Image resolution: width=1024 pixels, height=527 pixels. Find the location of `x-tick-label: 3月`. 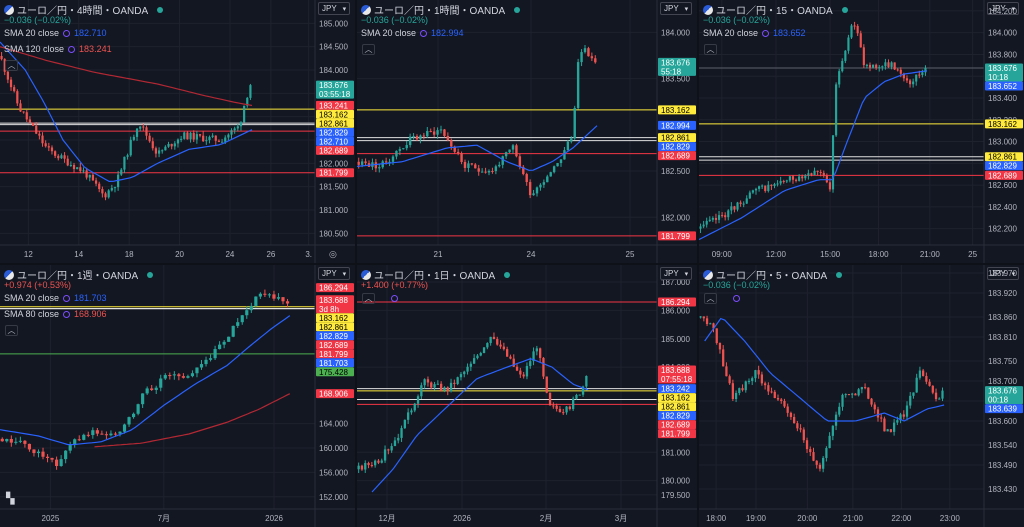

x-tick-label: 3月 is located at coordinates (621, 518).